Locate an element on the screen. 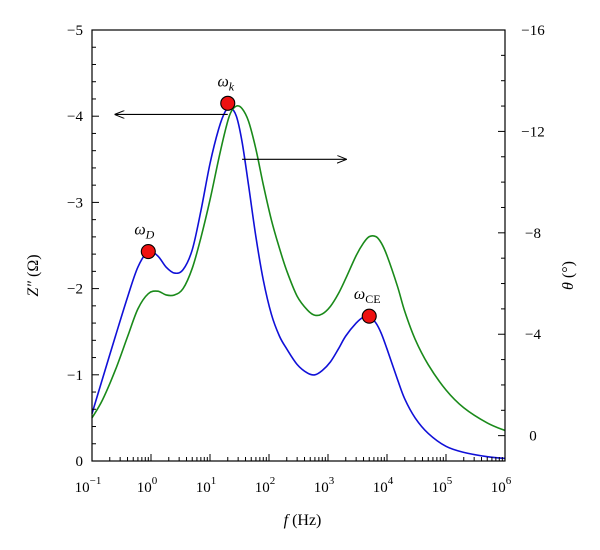  y-right-tick-label: 0 is located at coordinates (533, 437).